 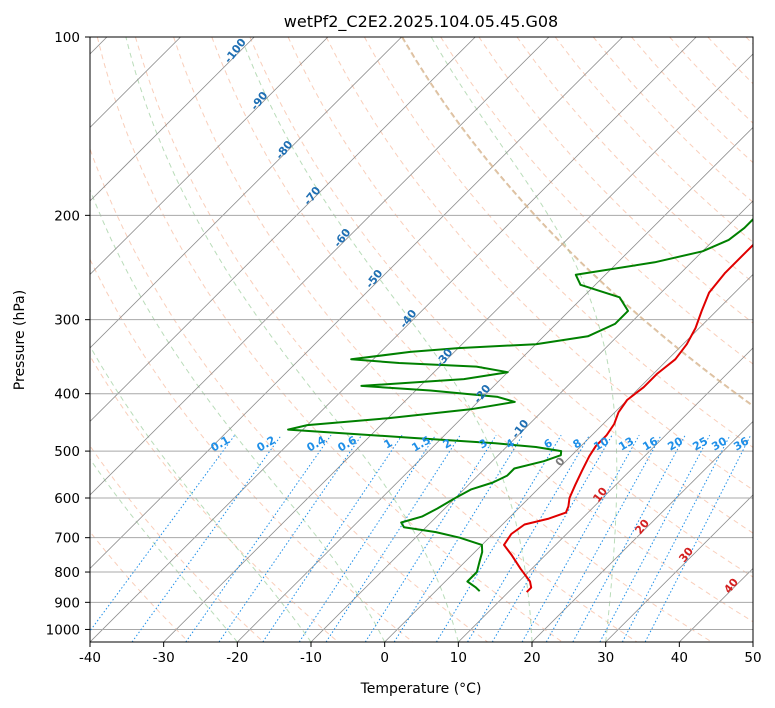 What do you see at coordinates (164, 658) in the screenshot?
I see `x-tick-label: -30` at bounding box center [164, 658].